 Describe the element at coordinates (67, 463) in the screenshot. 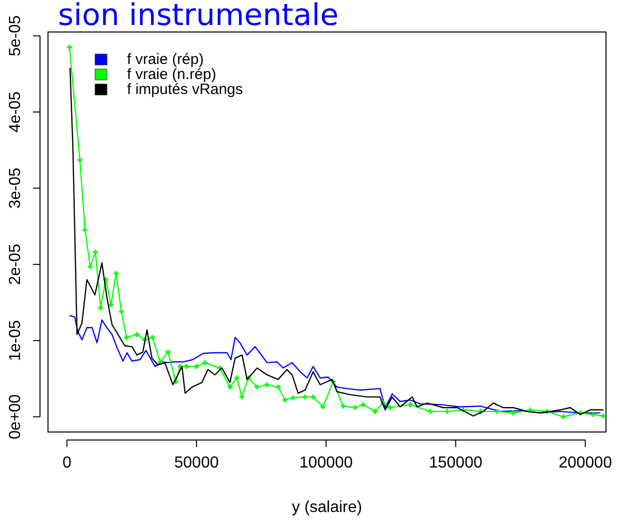

I see `x-tick-label: 0` at that location.